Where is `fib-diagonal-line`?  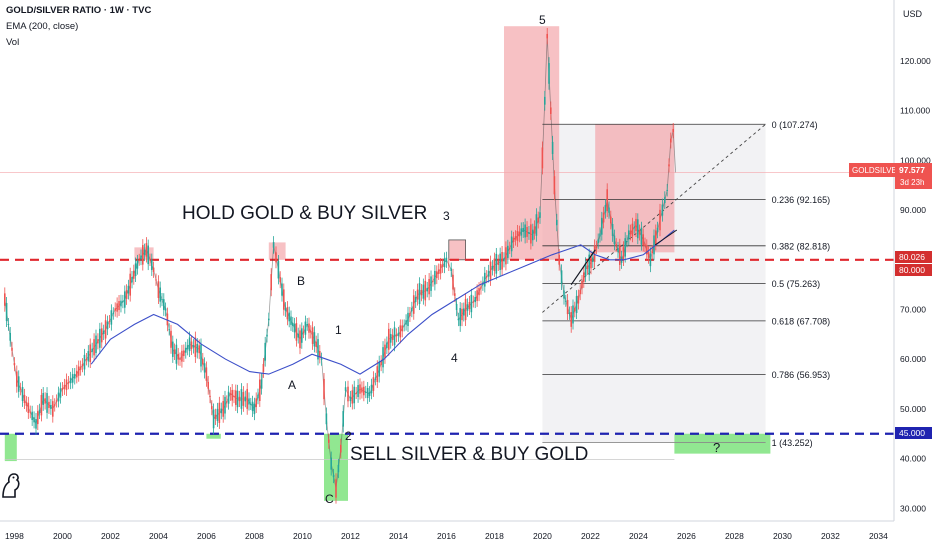 fib-diagonal-line is located at coordinates (654, 218).